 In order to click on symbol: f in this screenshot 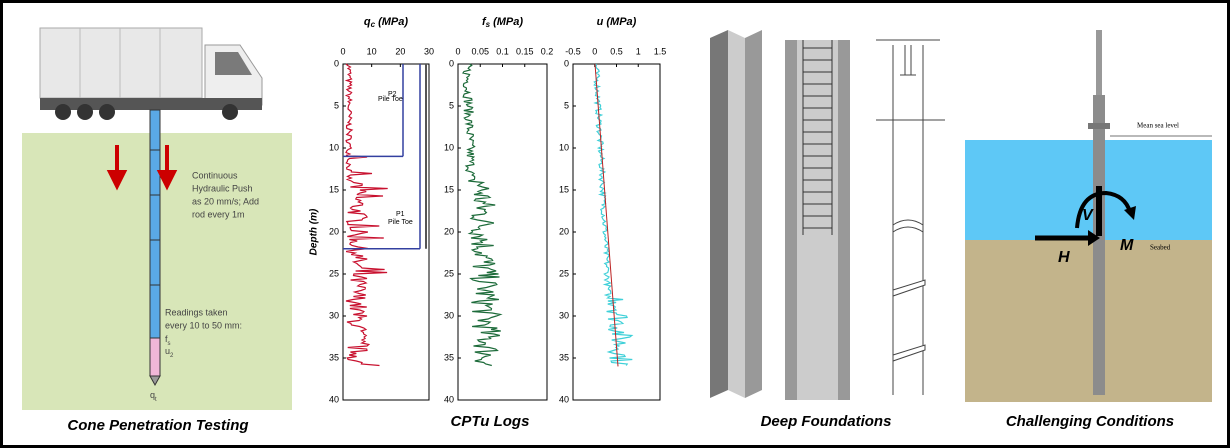, I will do `click(484, 22)`.